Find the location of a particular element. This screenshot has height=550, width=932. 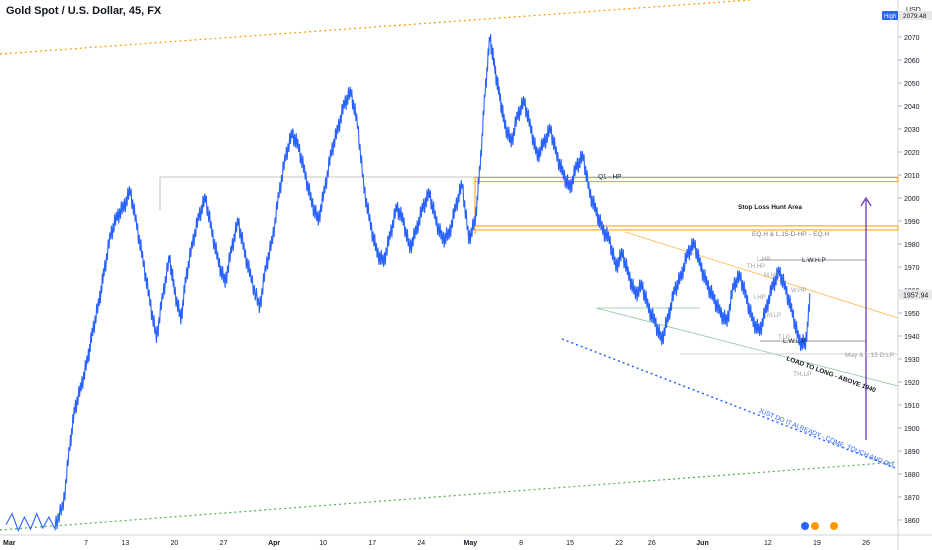

stop-loss-label: Stop Loss Hunt Area is located at coordinates (770, 207).